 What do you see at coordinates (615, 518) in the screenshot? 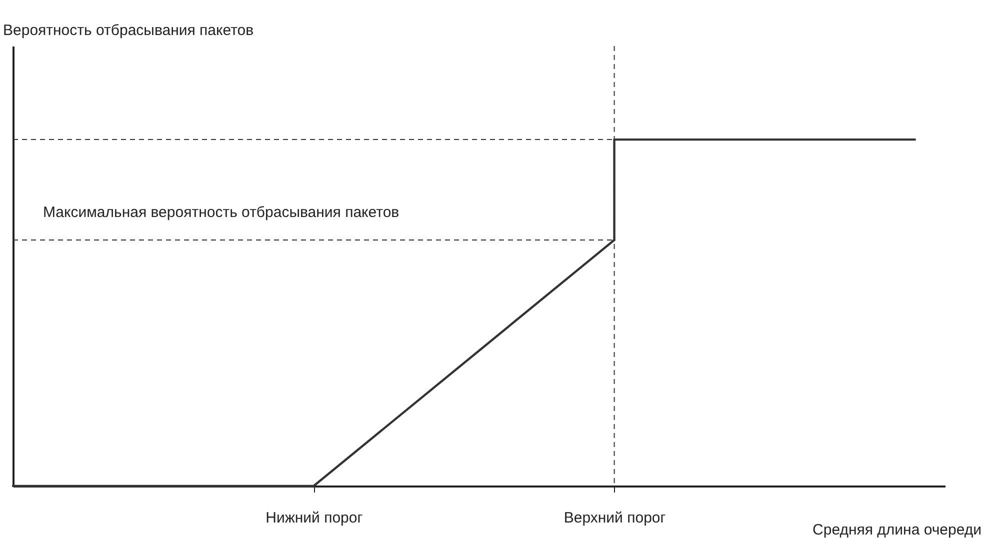
I see `x-tick-label: Верхний порог` at bounding box center [615, 518].